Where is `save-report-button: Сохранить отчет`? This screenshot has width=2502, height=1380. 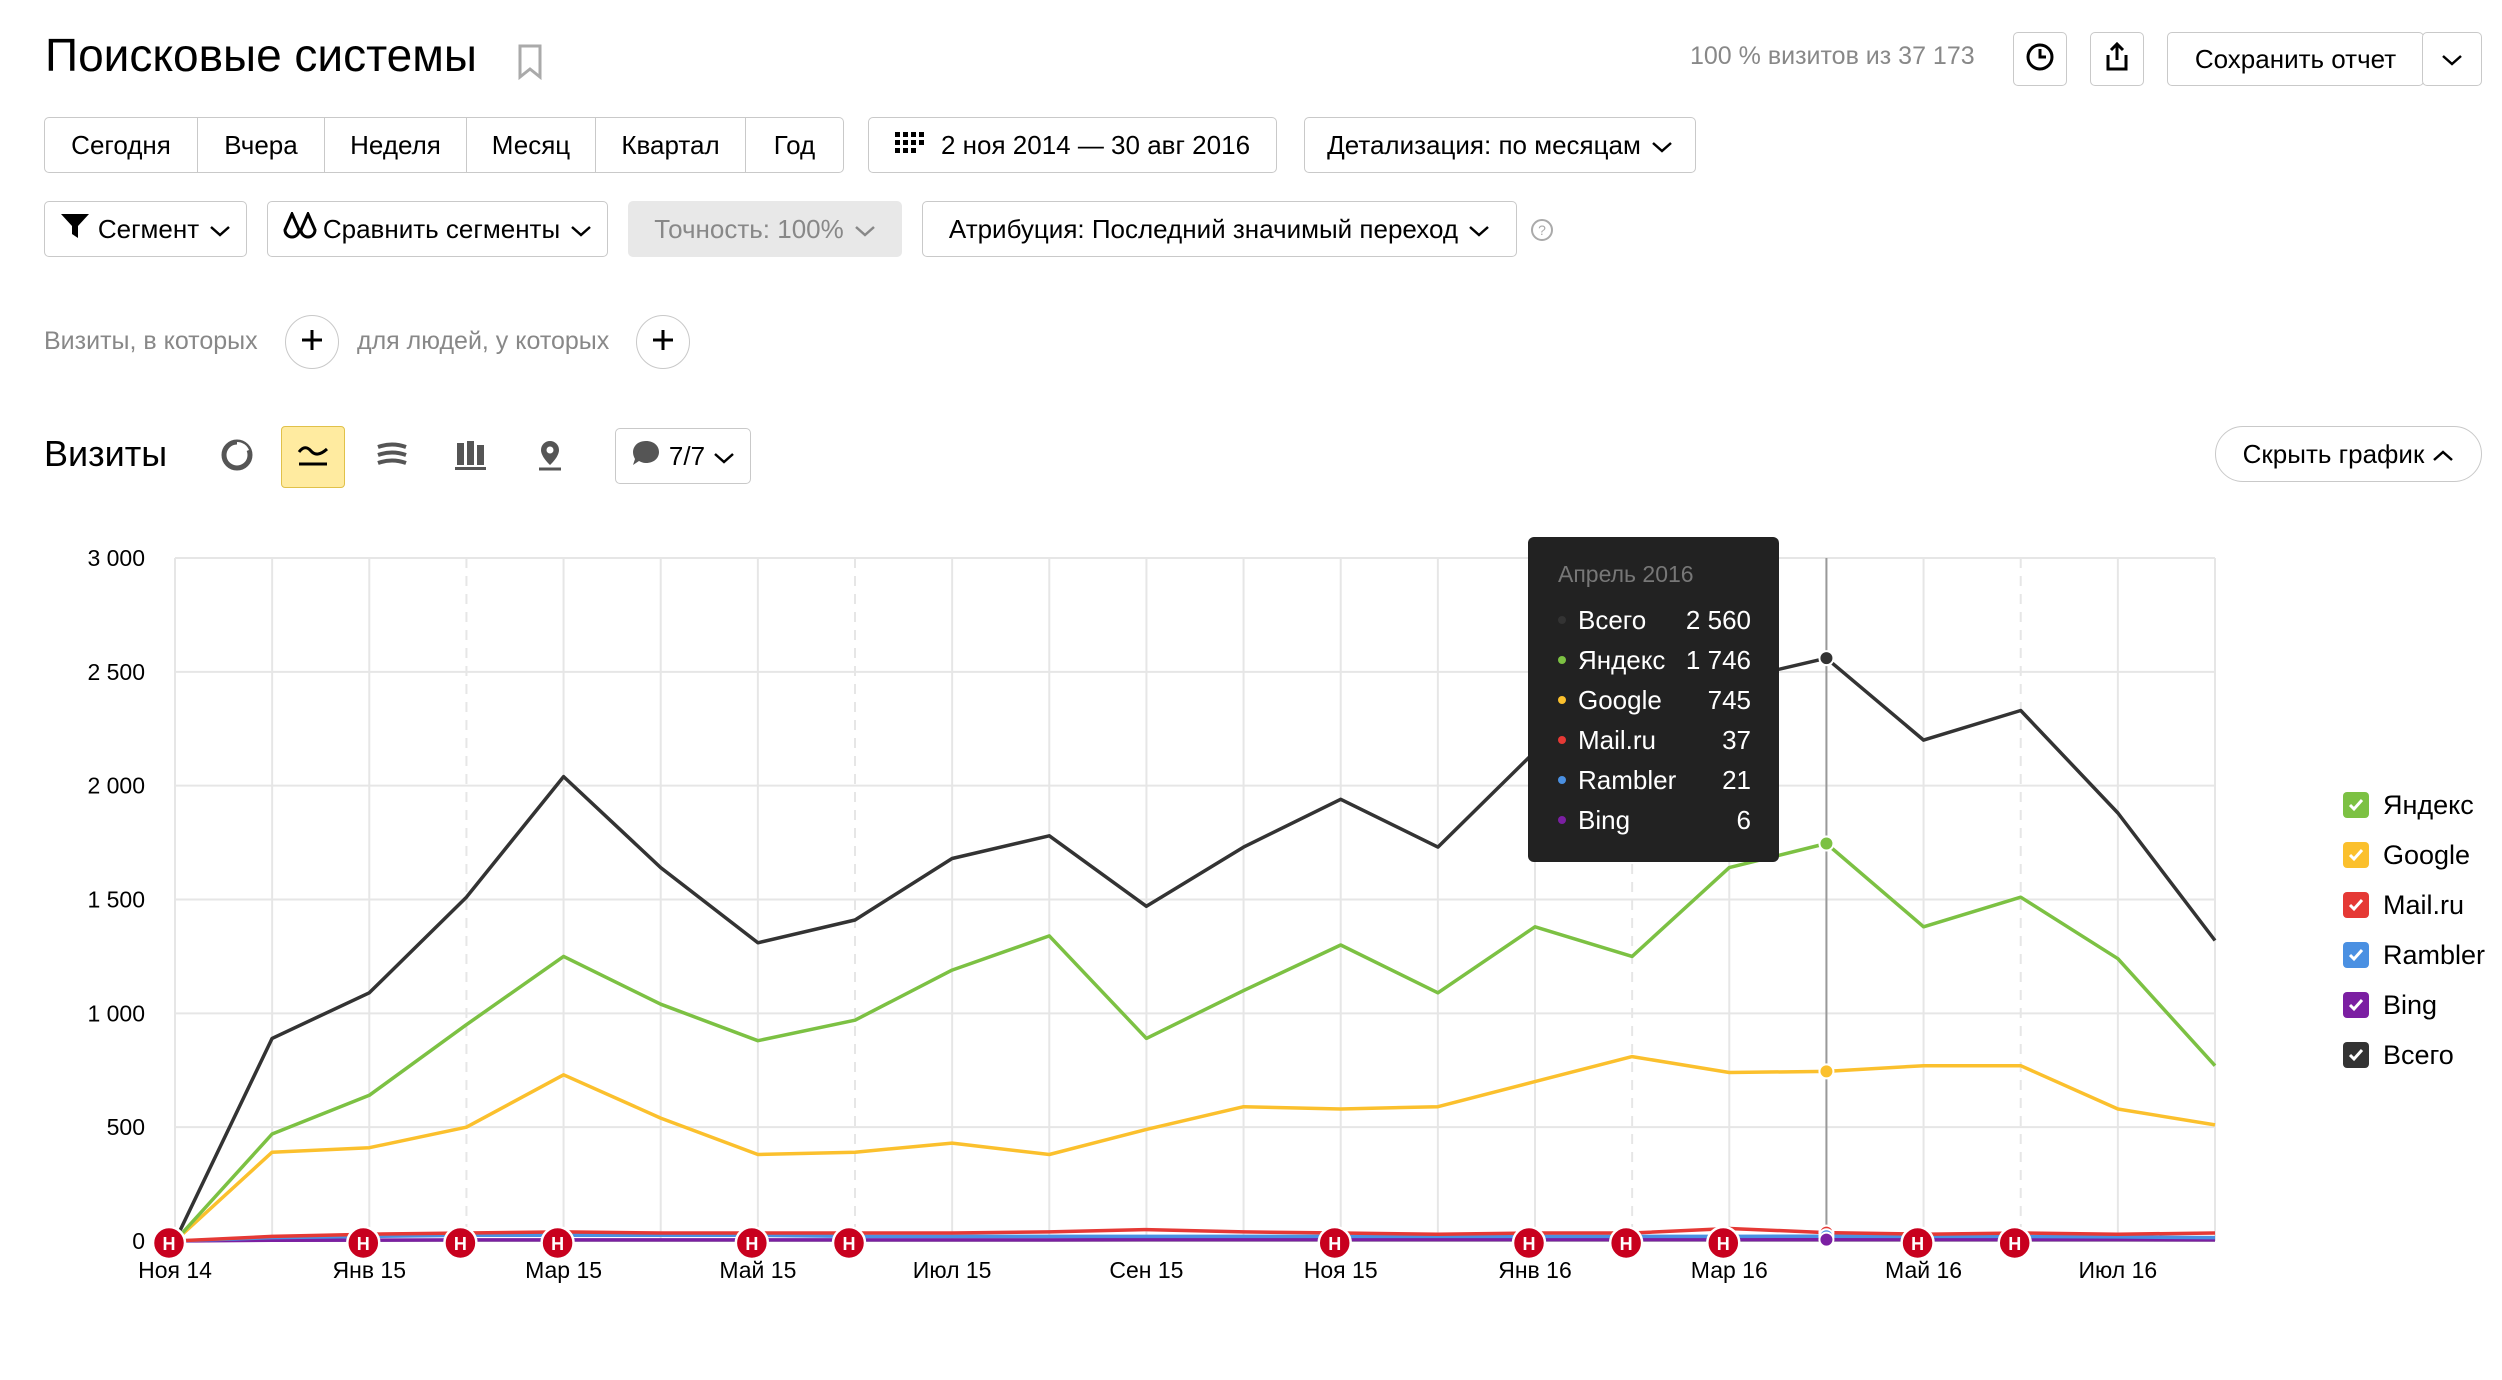 save-report-button: Сохранить отчет is located at coordinates (2295, 59).